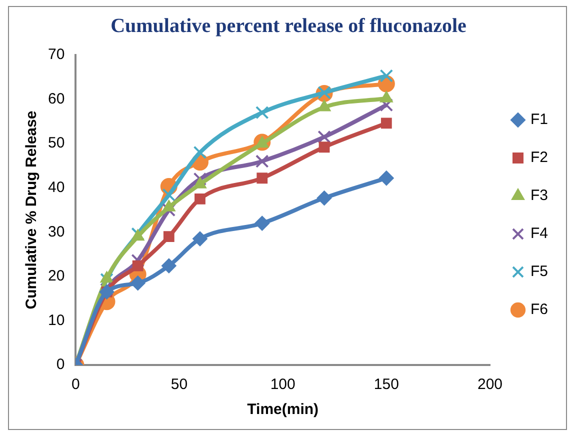 Image resolution: width=579 pixels, height=438 pixels. Describe the element at coordinates (179, 385) in the screenshot. I see `x-tick-label: 50` at that location.